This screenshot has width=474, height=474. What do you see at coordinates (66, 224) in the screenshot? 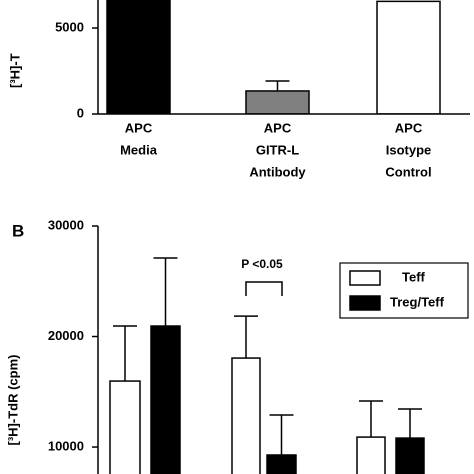
I see `y-tick-label: 30000` at bounding box center [66, 224].